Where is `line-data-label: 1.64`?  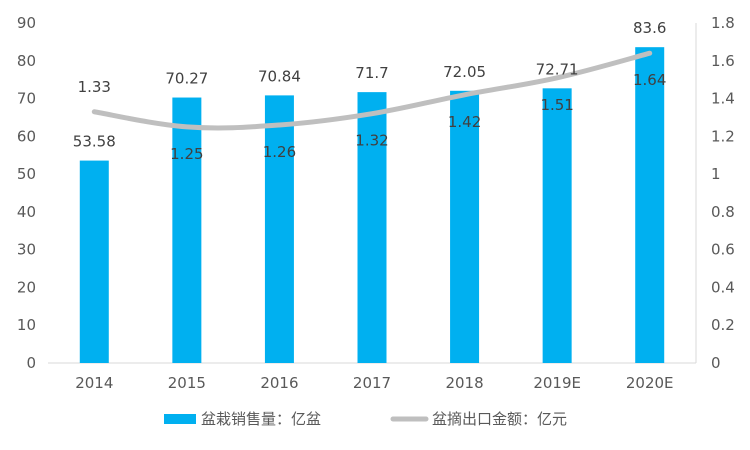
line-data-label: 1.64 is located at coordinates (649, 80).